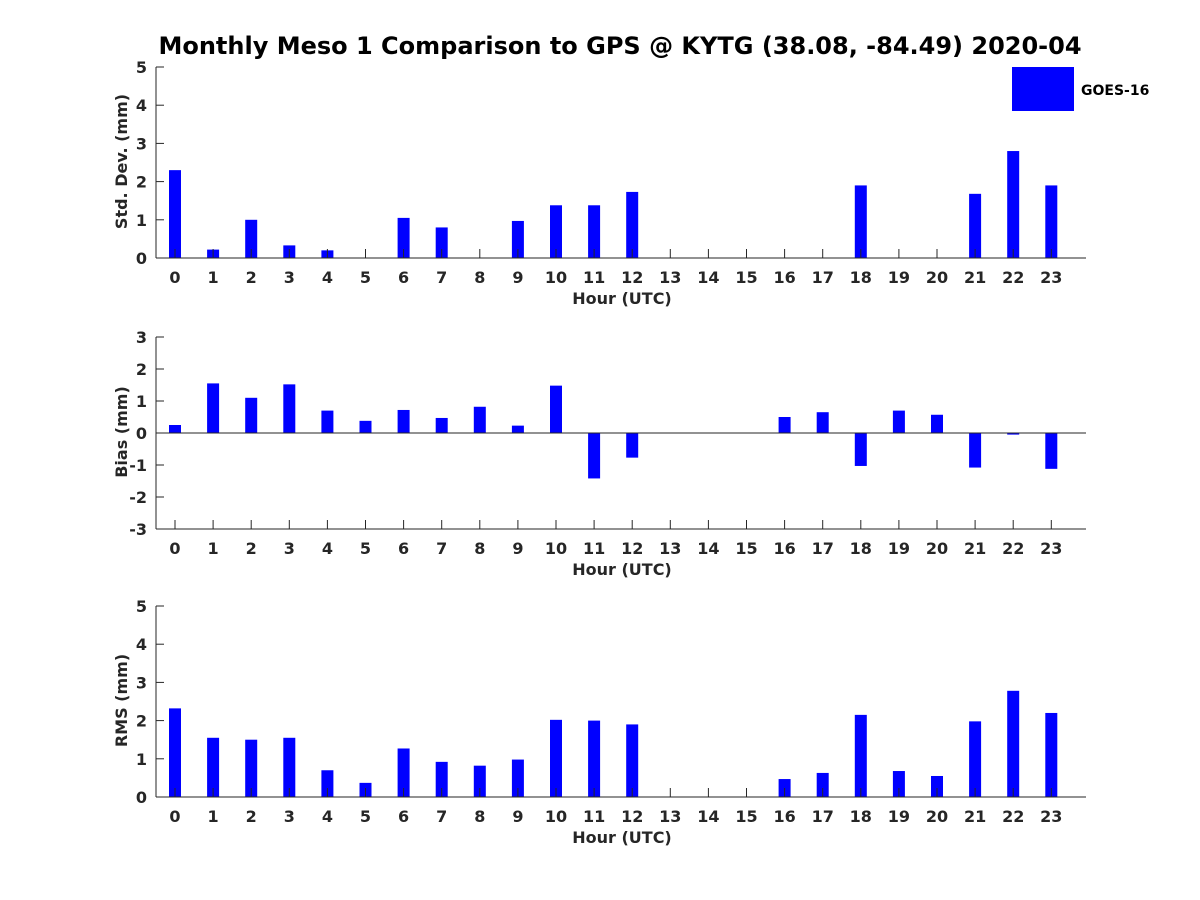 Image resolution: width=1200 pixels, height=900 pixels. What do you see at coordinates (1051, 548) in the screenshot?
I see `x-tick-label: 23` at bounding box center [1051, 548].